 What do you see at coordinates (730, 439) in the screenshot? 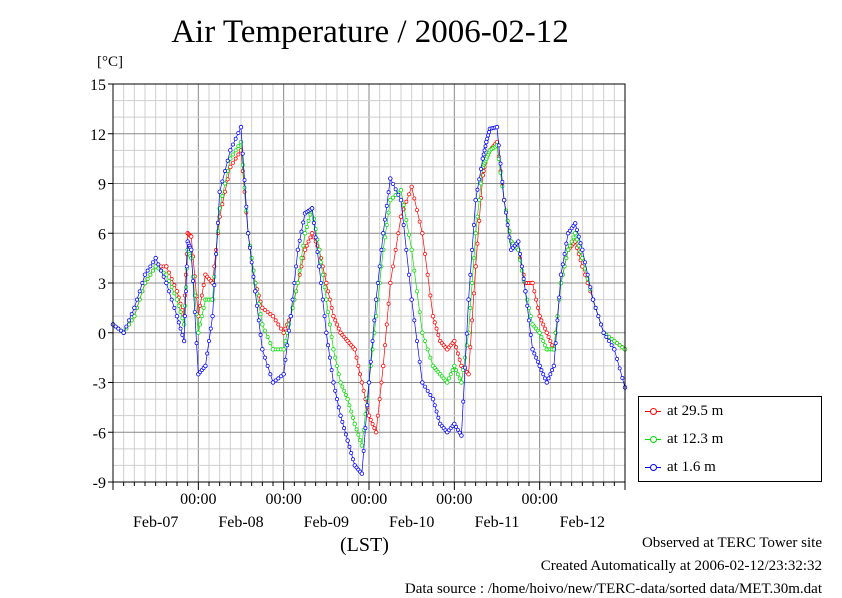
I see `legend: at 29.5 m at 12.3 m at 1.6 m` at bounding box center [730, 439].